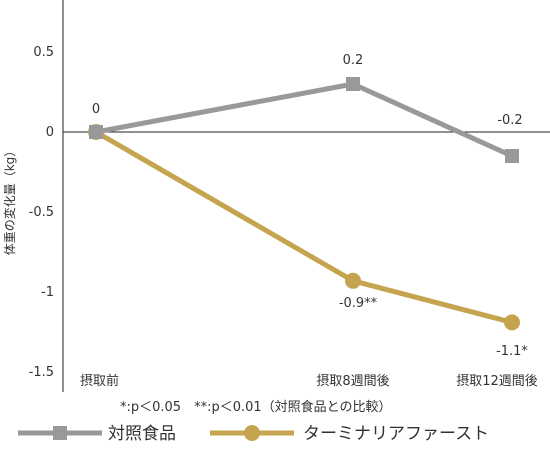  What do you see at coordinates (99, 381) in the screenshot?
I see `x-category-label: 摂取前` at bounding box center [99, 381].